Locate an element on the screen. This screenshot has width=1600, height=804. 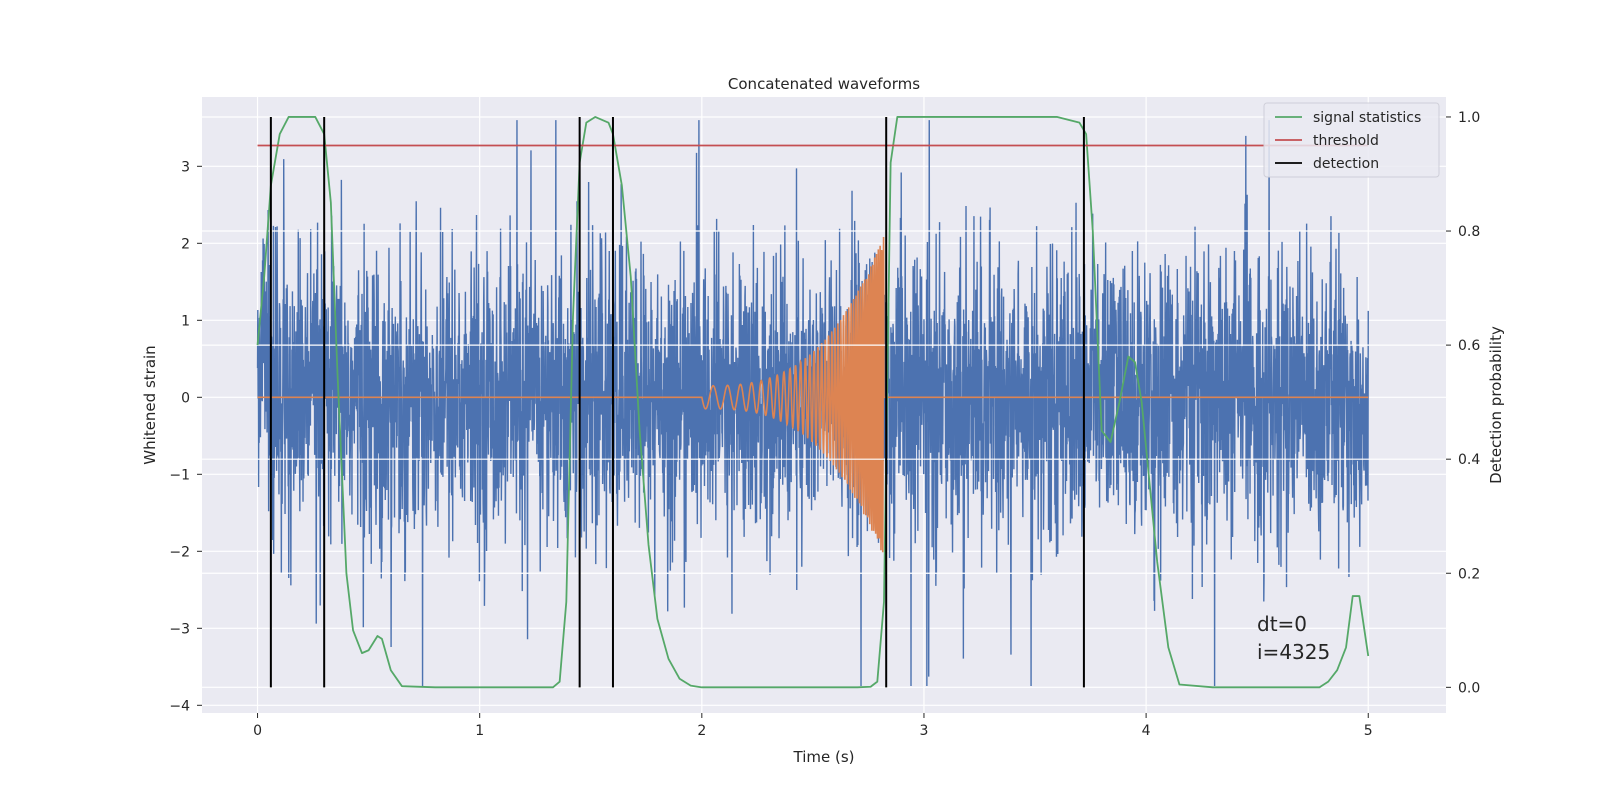
x-tick-label: 0 is located at coordinates (257, 731).